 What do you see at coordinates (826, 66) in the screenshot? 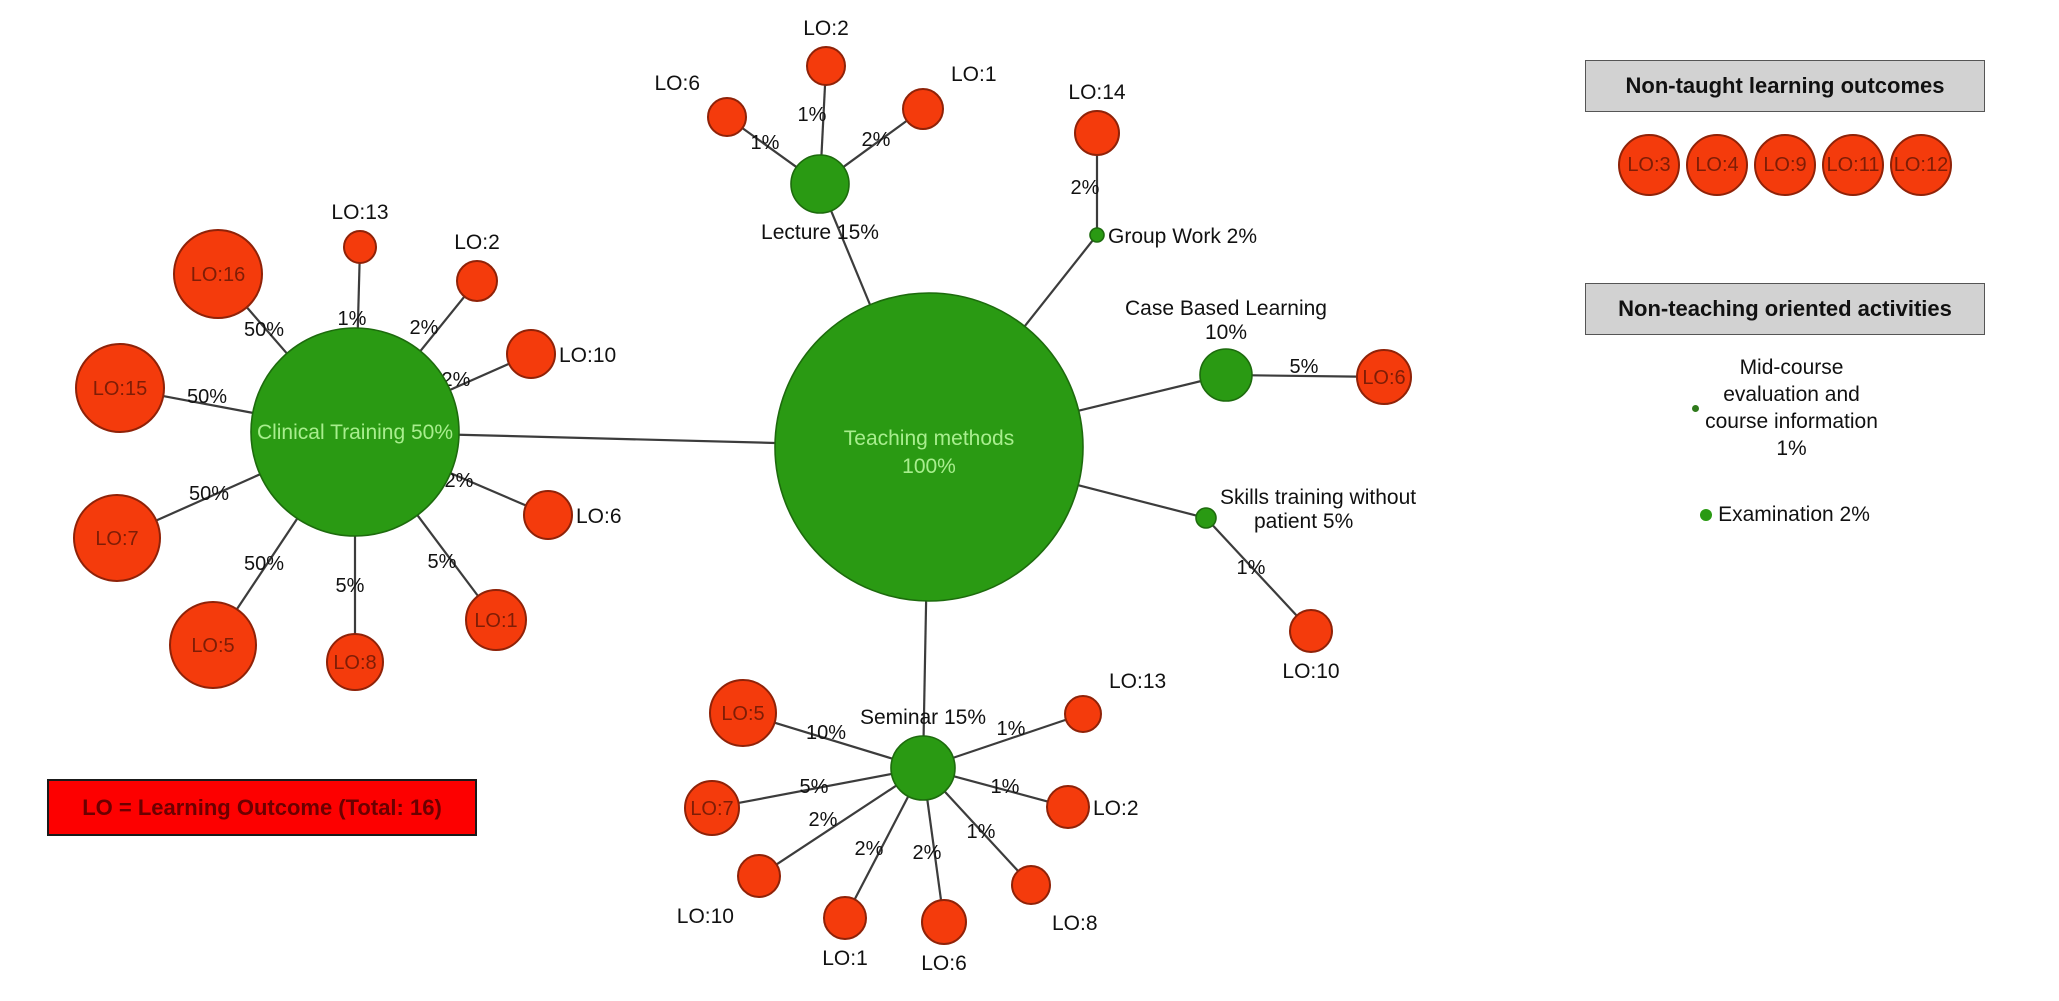
I see `node-le_lo2` at bounding box center [826, 66].